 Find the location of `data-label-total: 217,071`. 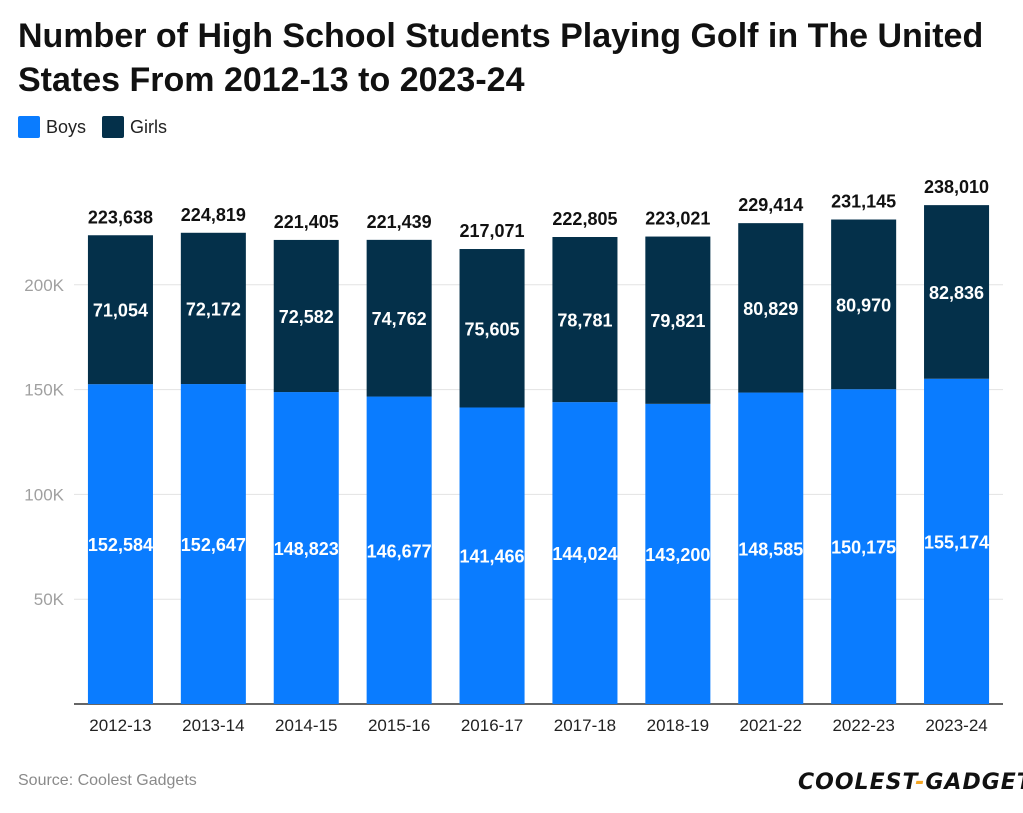

data-label-total: 217,071 is located at coordinates (492, 231).